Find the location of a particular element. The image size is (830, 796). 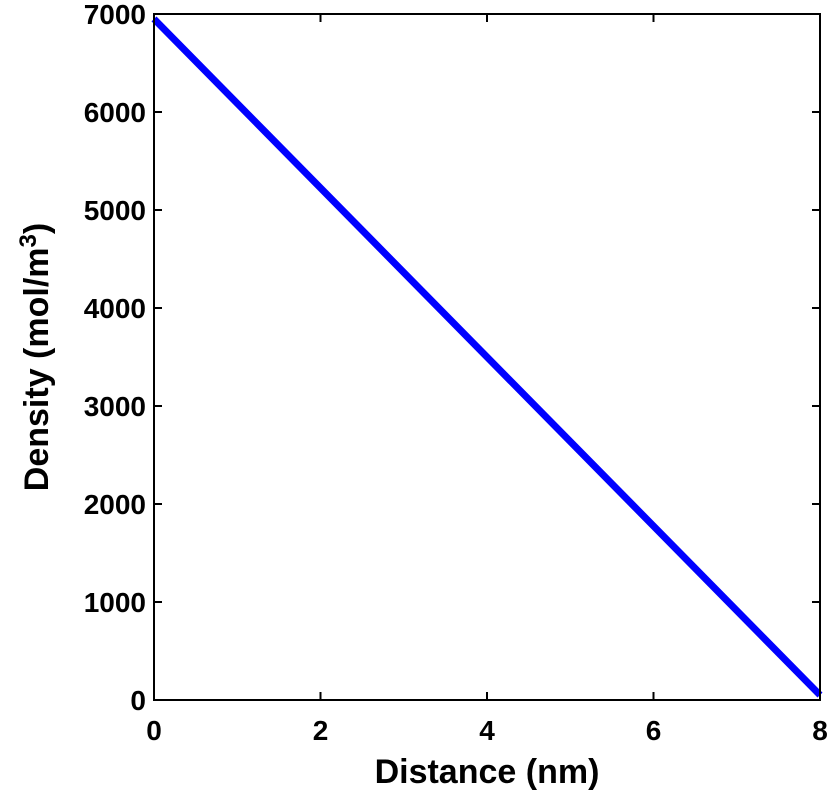

y-tick-label: 5000 is located at coordinates (115, 210).